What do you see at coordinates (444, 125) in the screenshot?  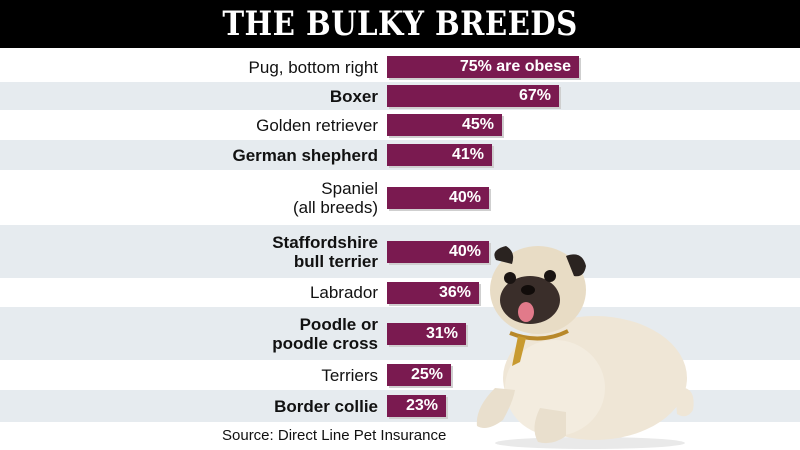 I see `bar: 45%` at bounding box center [444, 125].